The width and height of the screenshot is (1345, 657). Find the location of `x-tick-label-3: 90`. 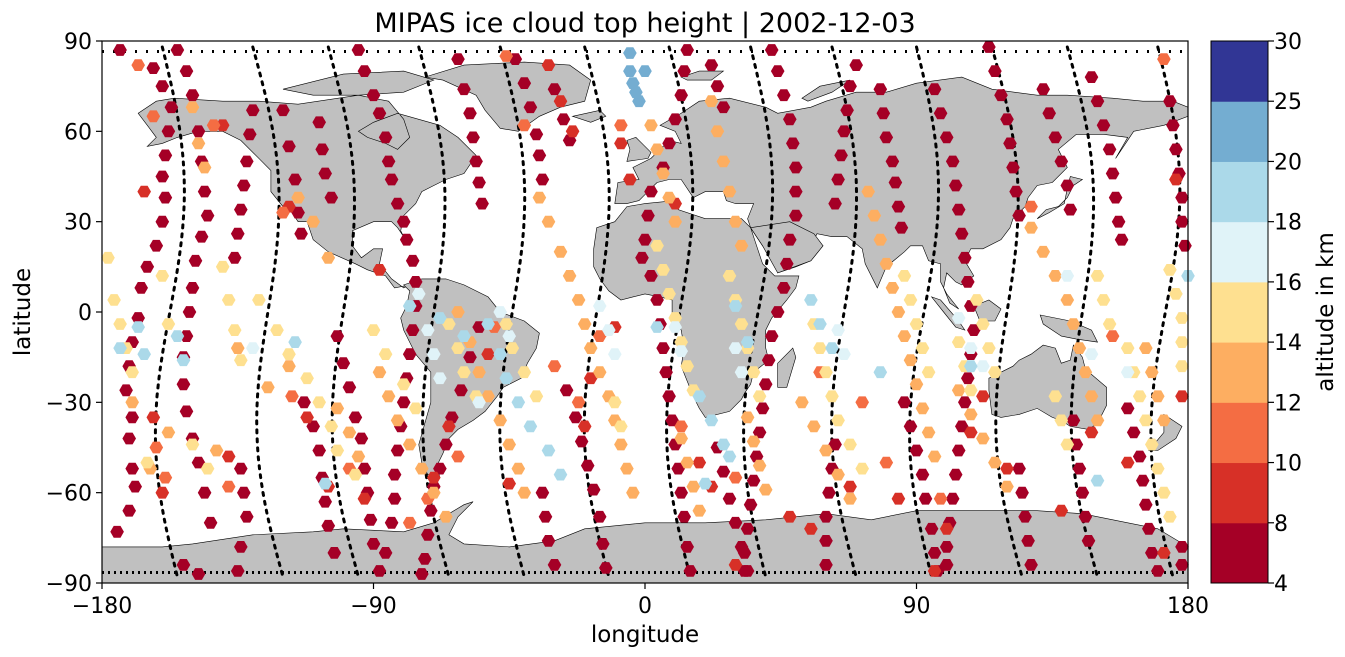

x-tick-label-3: 90 is located at coordinates (917, 606).